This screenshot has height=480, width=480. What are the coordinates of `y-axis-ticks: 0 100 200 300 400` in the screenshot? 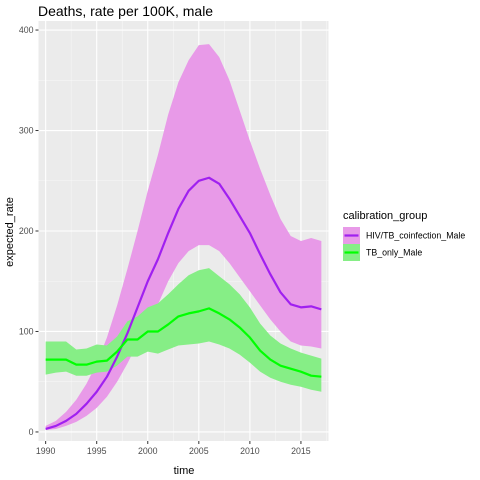 It's located at (29, 231).